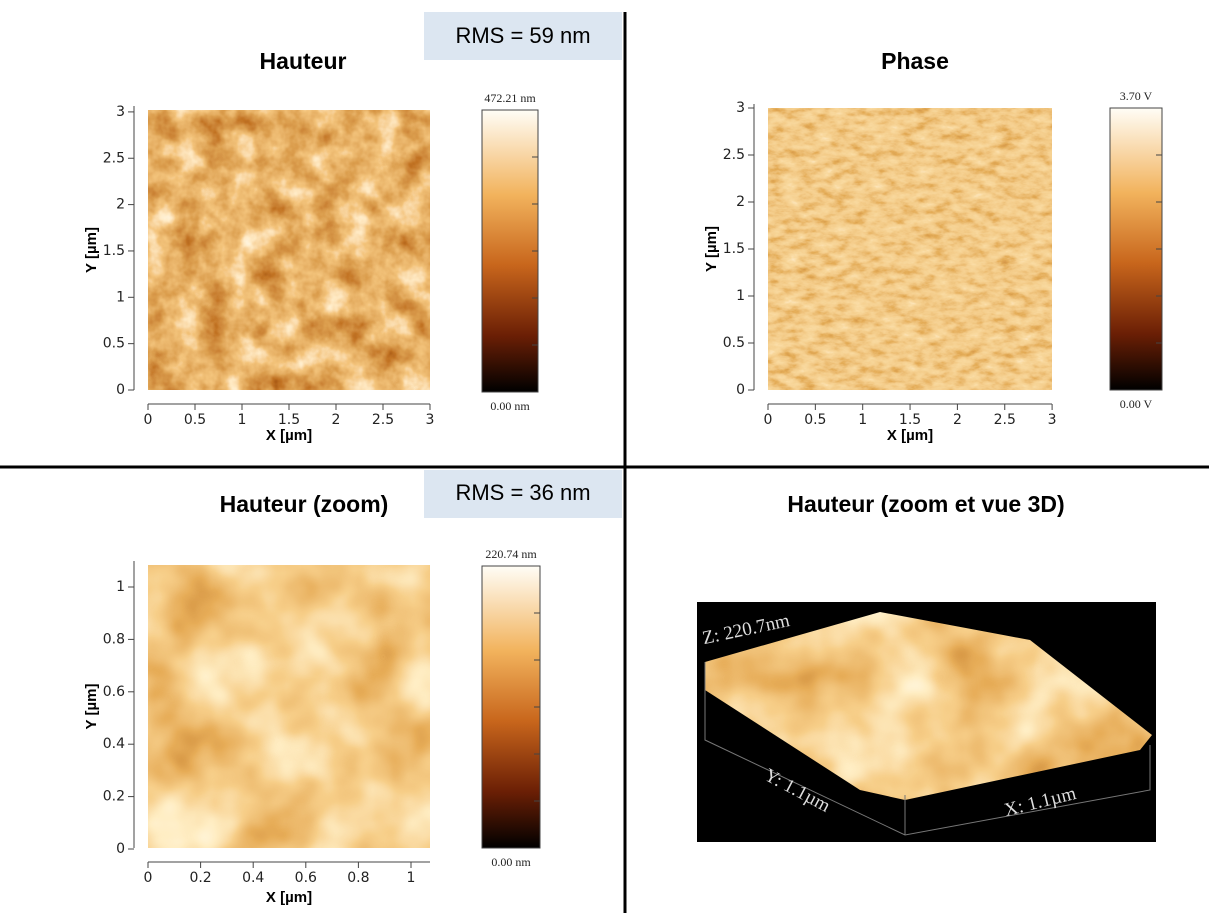 Image resolution: width=1209 pixels, height=918 pixels. Describe the element at coordinates (304, 504) in the screenshot. I see `panel-title: Hauteur (zoom)` at that location.